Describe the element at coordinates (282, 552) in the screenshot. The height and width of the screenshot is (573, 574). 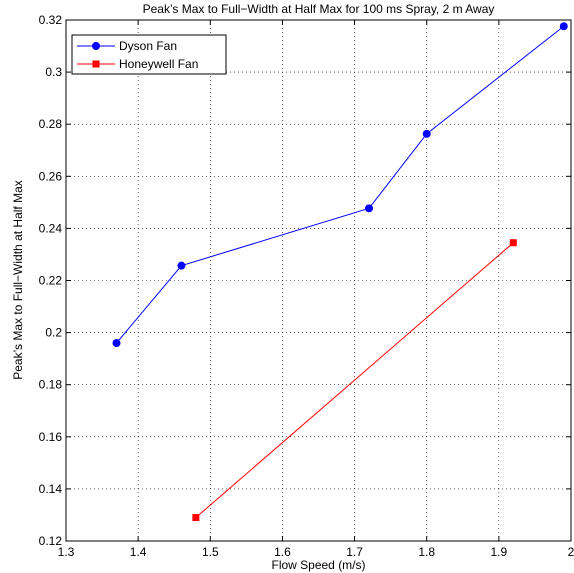
I see `x-tick-label: 1.6` at that location.